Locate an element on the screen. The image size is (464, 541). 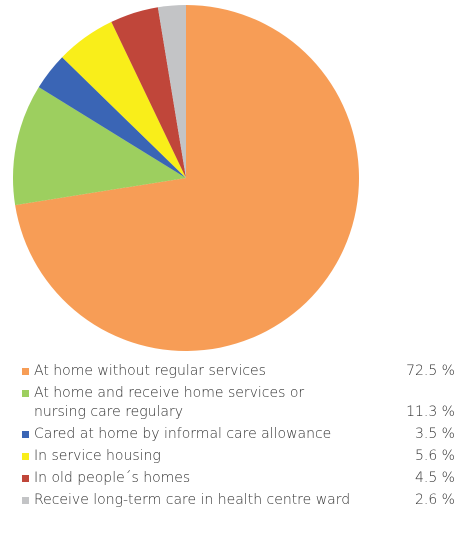
legend-value: 5.6 % is located at coordinates (435, 456).